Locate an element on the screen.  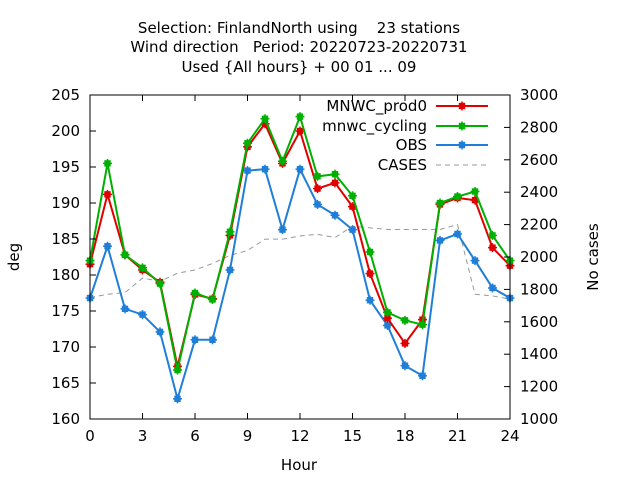
chart-title-line-2: Wind direction Period: 20220723-20220731 is located at coordinates (298, 47).